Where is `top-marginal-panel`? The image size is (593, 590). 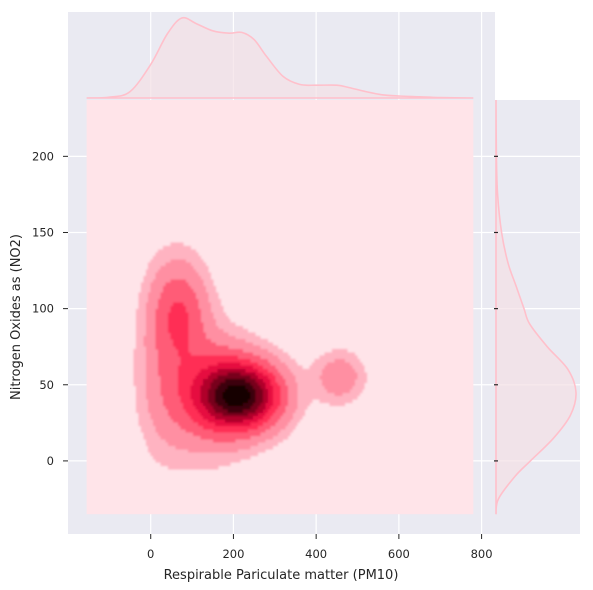 top-marginal-panel is located at coordinates (281, 58).